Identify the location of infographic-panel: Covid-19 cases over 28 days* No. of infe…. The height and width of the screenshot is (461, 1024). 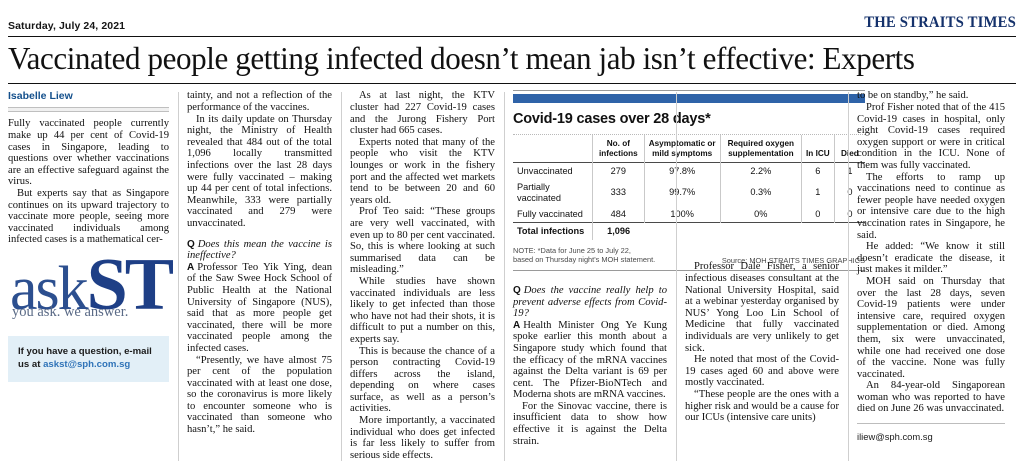
(689, 180).